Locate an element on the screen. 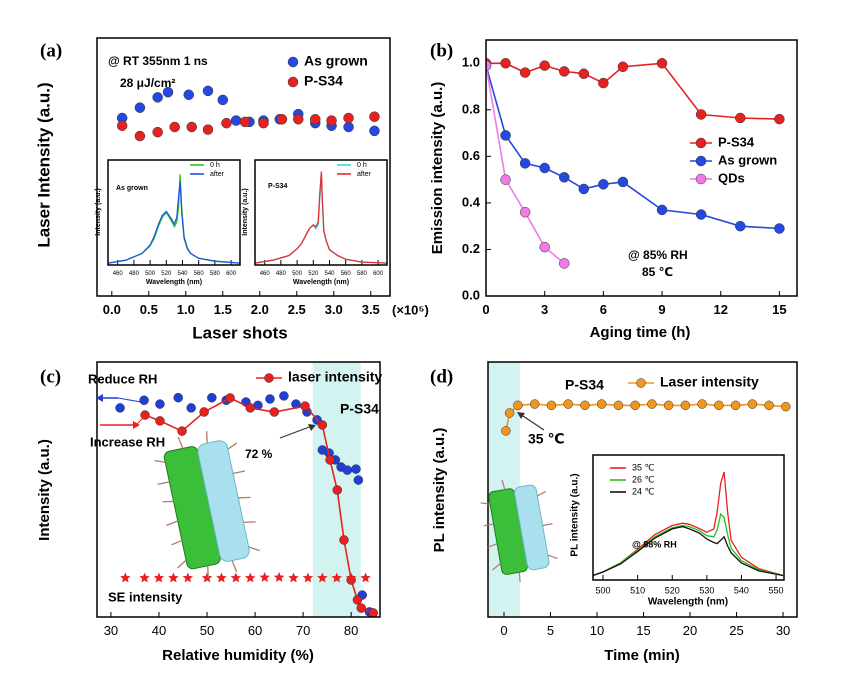  y-axis-label: PL intensity (a.u.) is located at coordinates (575, 514).